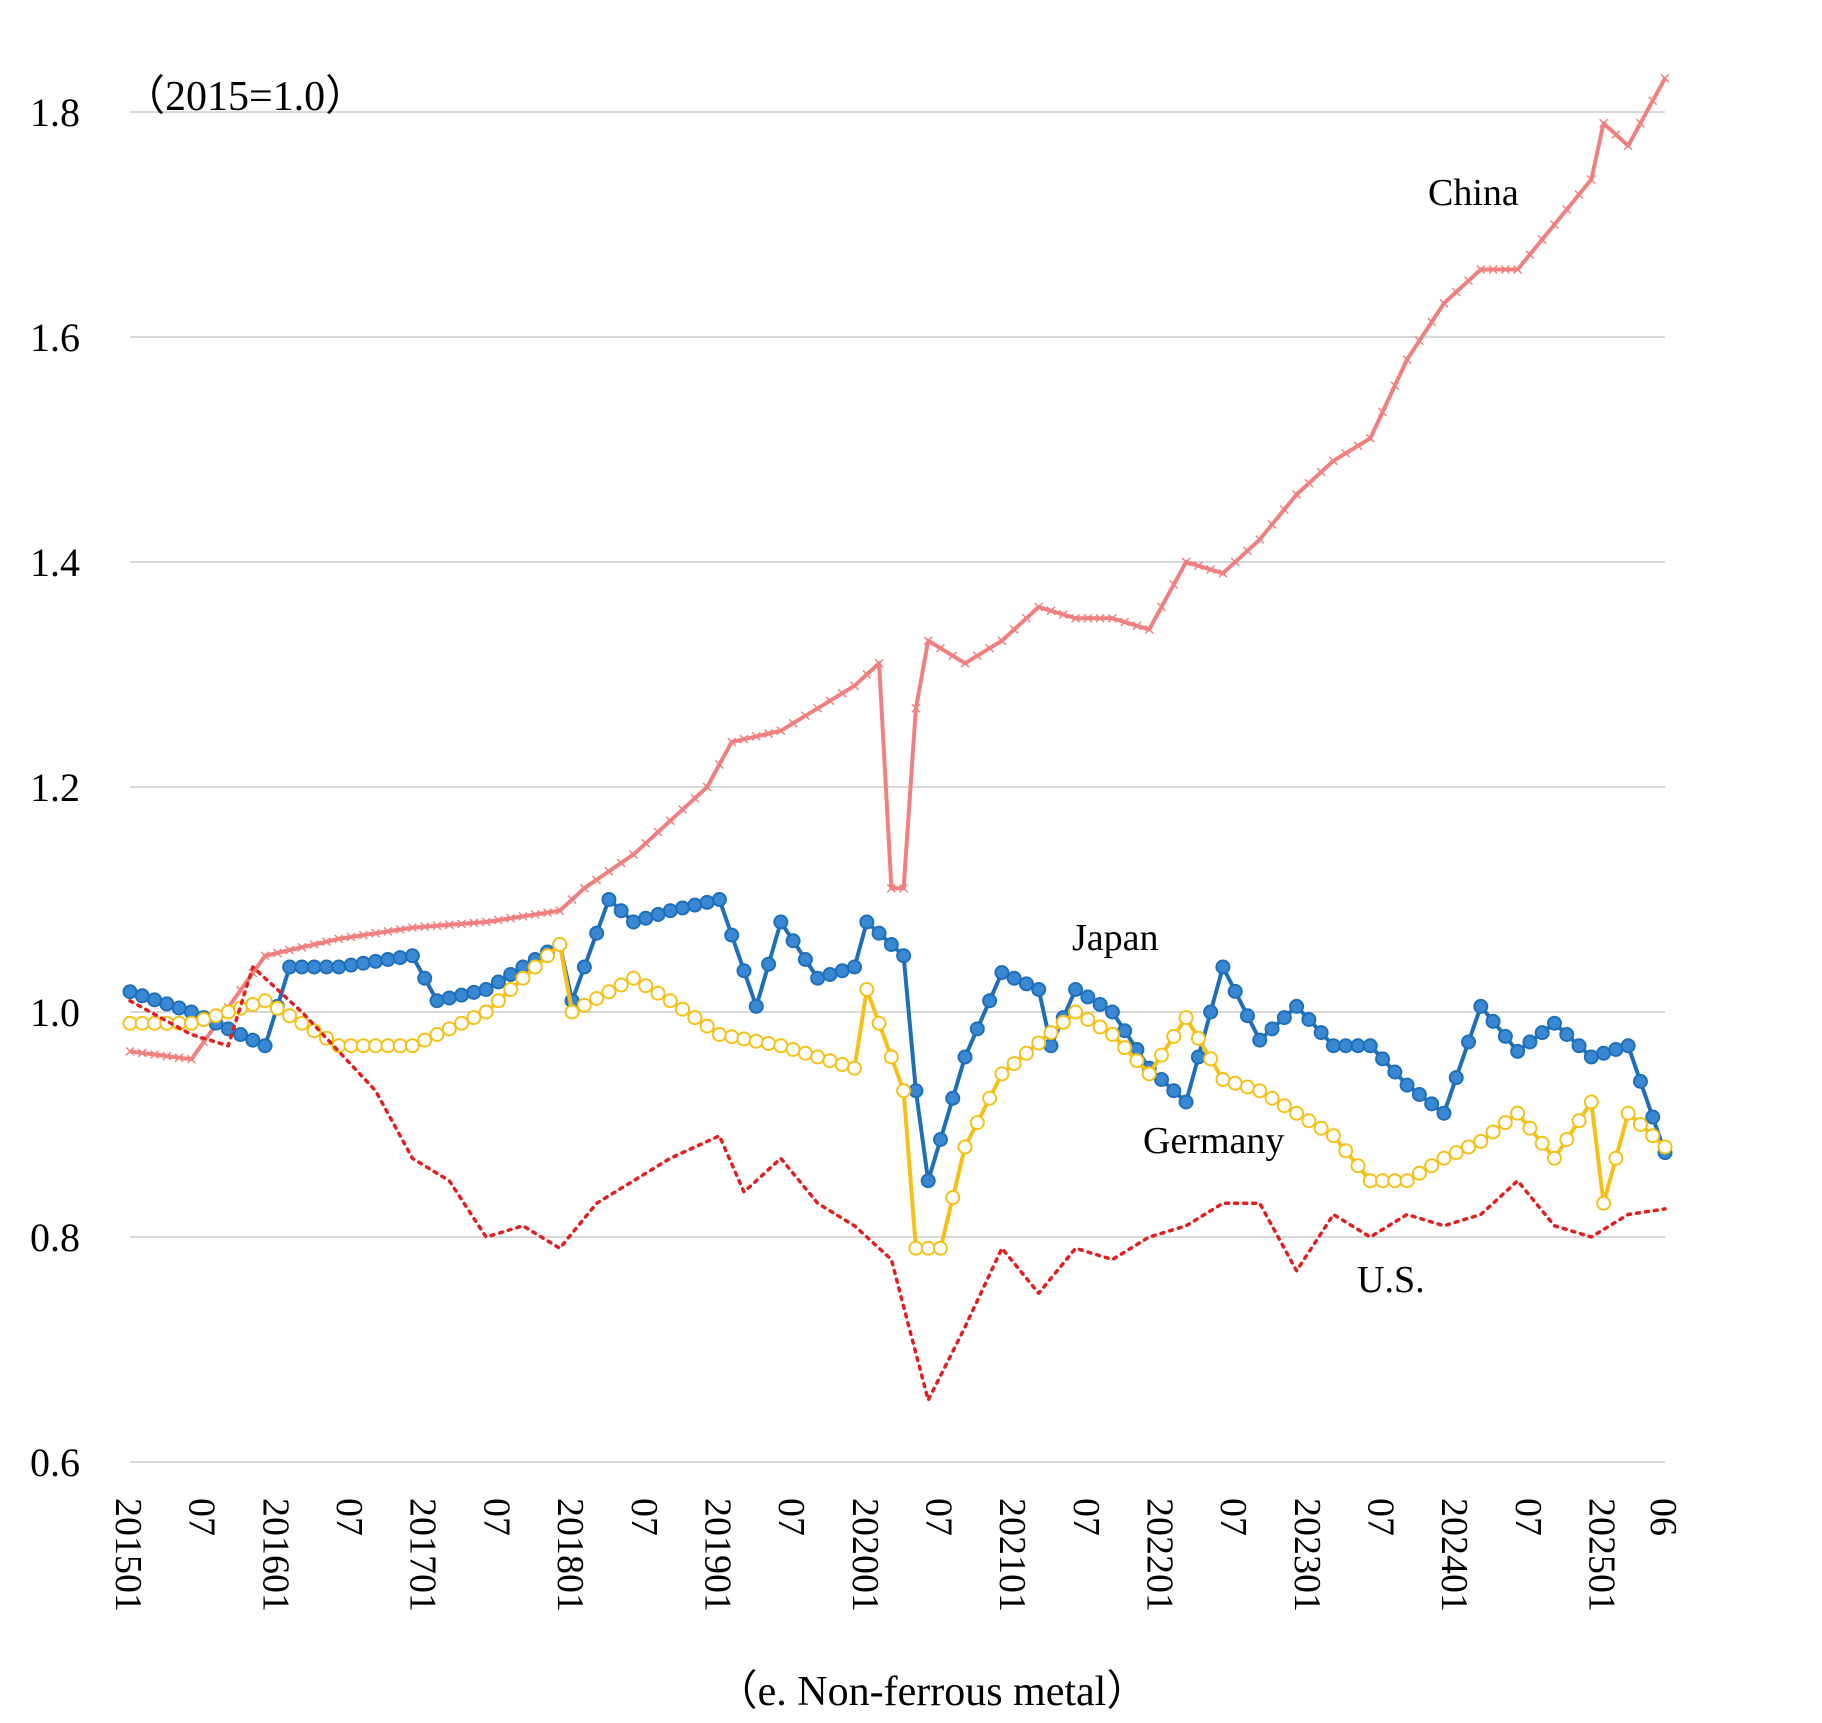 This screenshot has width=1822, height=1723. What do you see at coordinates (1012, 1555) in the screenshot?
I see `x-tick-label: 202101` at bounding box center [1012, 1555].